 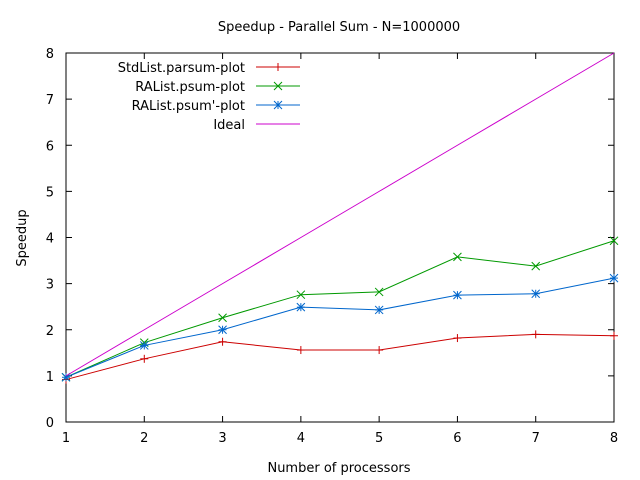 I want to click on x-tick-label: 5, so click(x=379, y=438).